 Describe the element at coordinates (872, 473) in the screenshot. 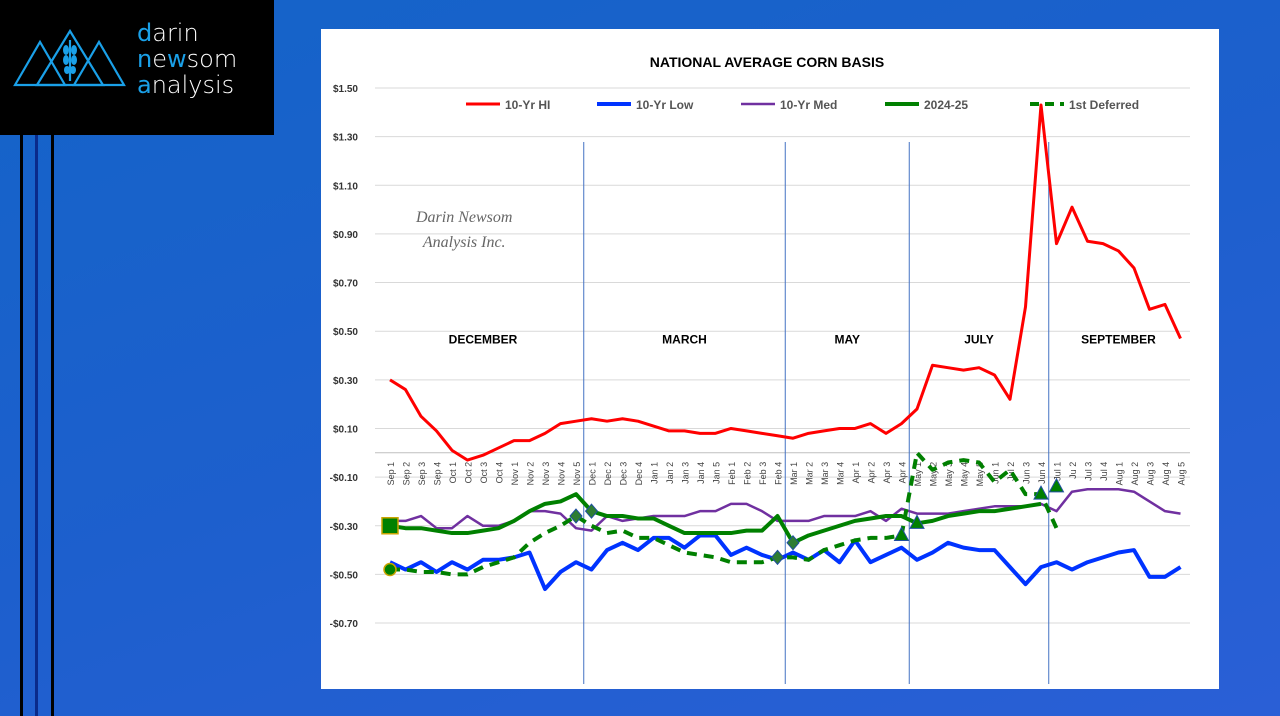

I see `x-tick-label: Apr 2` at that location.